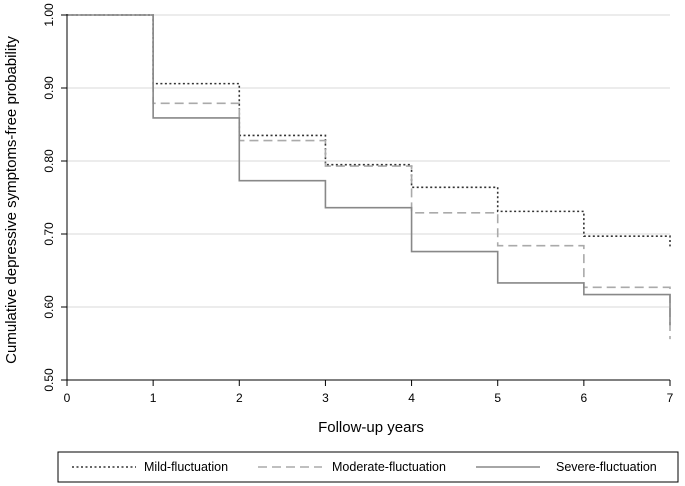 This screenshot has width=685, height=486. What do you see at coordinates (497, 398) in the screenshot?
I see `x-tick-label: 5` at bounding box center [497, 398].